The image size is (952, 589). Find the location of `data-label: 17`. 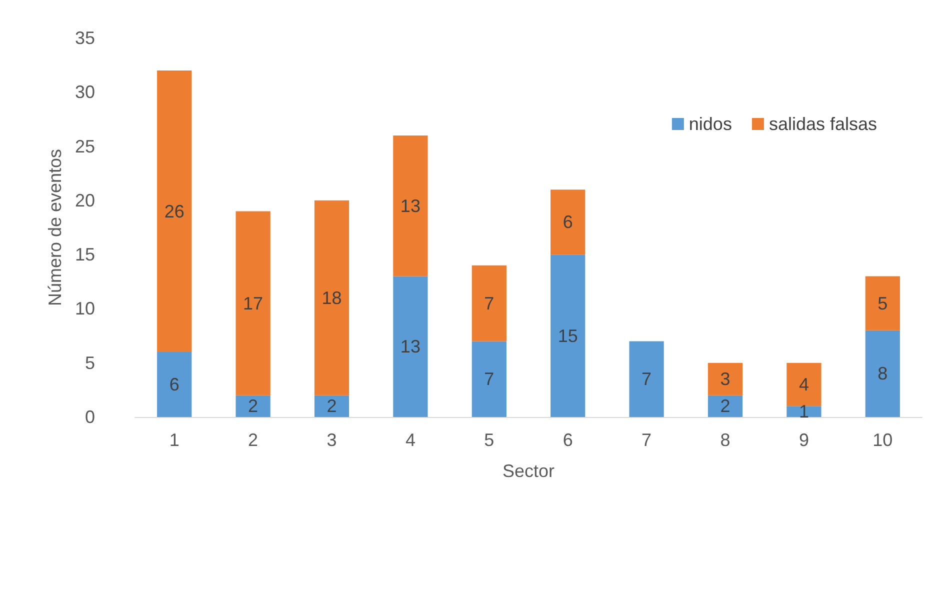

data-label: 17 is located at coordinates (253, 303).